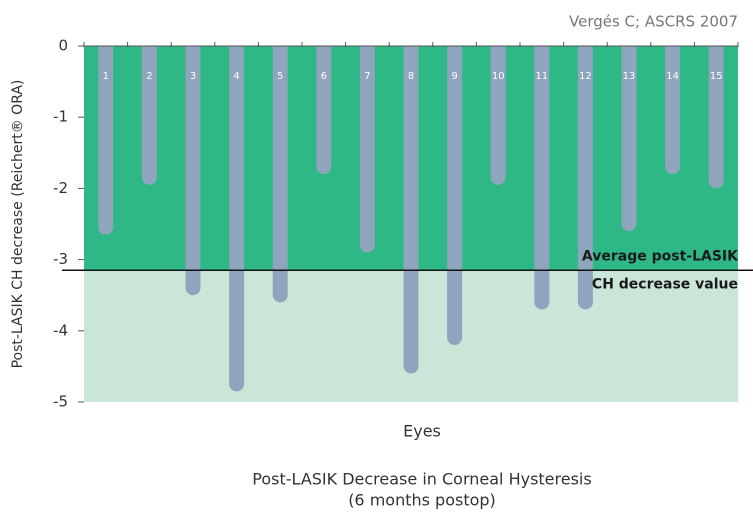 The width and height of the screenshot is (753, 512). What do you see at coordinates (18, 224) in the screenshot?
I see `y-axis-label: Post-LASIK CH decrease (Reichert® ORA)` at bounding box center [18, 224].